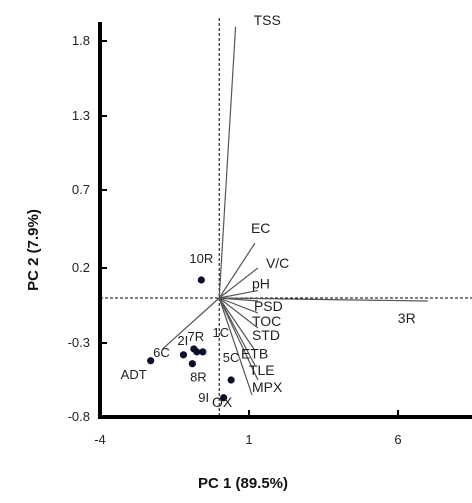 The width and height of the screenshot is (472, 503). What do you see at coordinates (407, 318) in the screenshot?
I see `vector-label-3r: 3R` at bounding box center [407, 318].